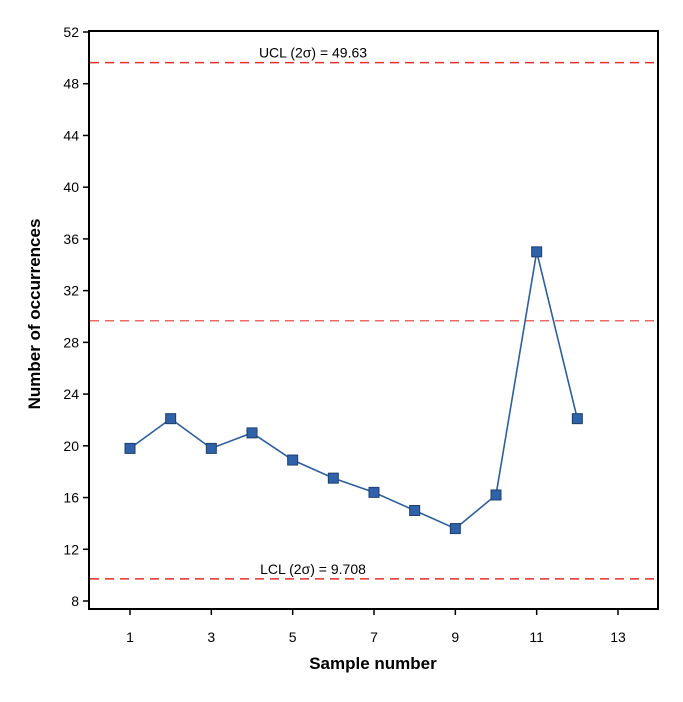 The width and height of the screenshot is (683, 702). What do you see at coordinates (293, 637) in the screenshot?
I see `x-tick-label: 5` at bounding box center [293, 637].